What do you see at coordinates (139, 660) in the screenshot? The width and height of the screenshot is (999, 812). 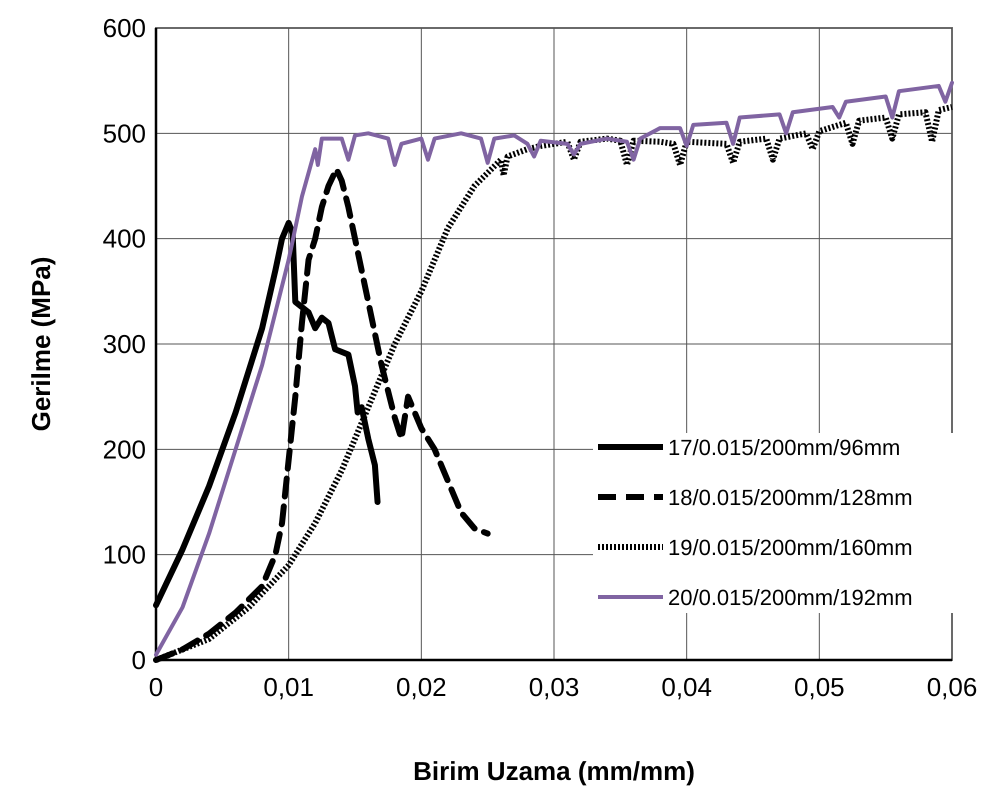 I see `y-tick-label: 0` at bounding box center [139, 660].